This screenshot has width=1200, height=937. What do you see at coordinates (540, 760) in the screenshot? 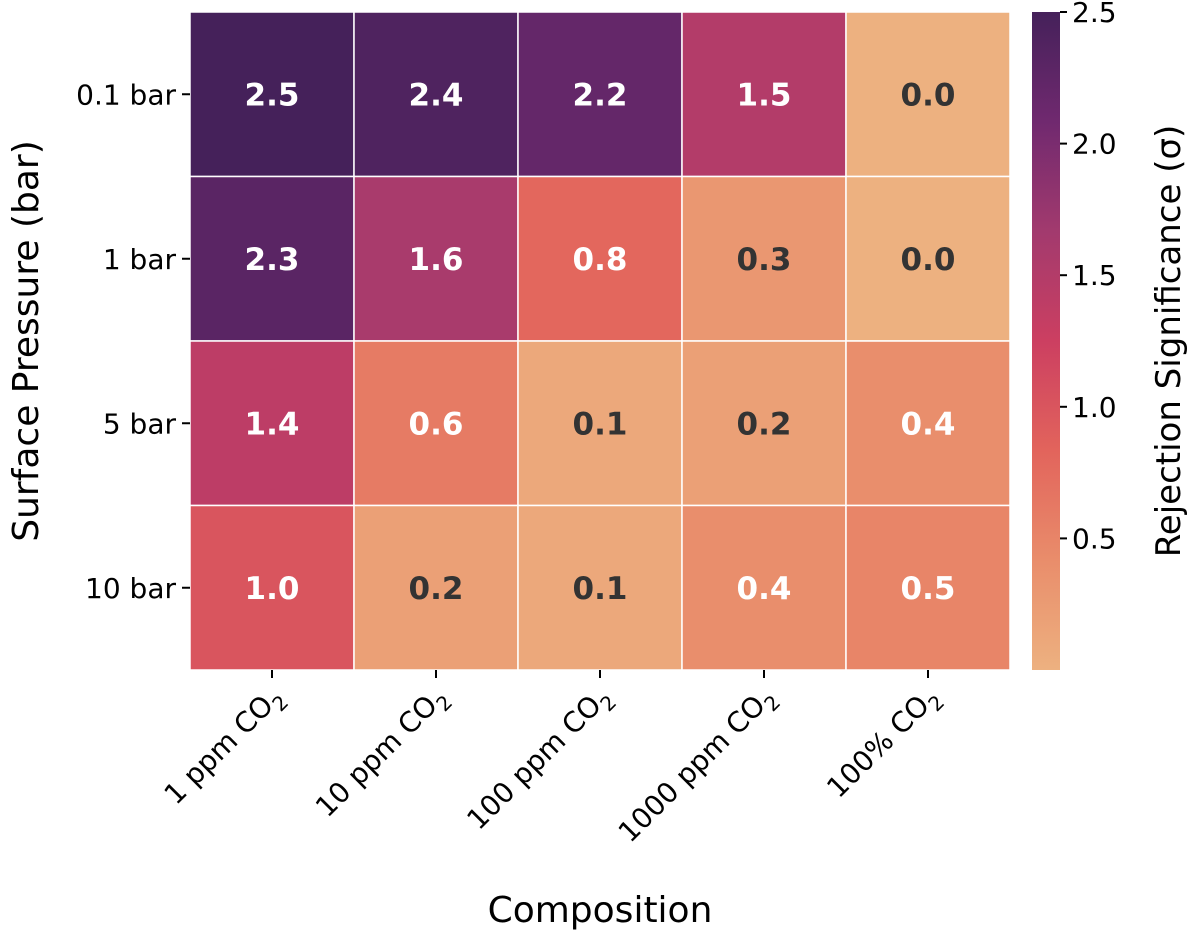
I see `x-tick-label: 100 ppm CO2` at bounding box center [540, 760].